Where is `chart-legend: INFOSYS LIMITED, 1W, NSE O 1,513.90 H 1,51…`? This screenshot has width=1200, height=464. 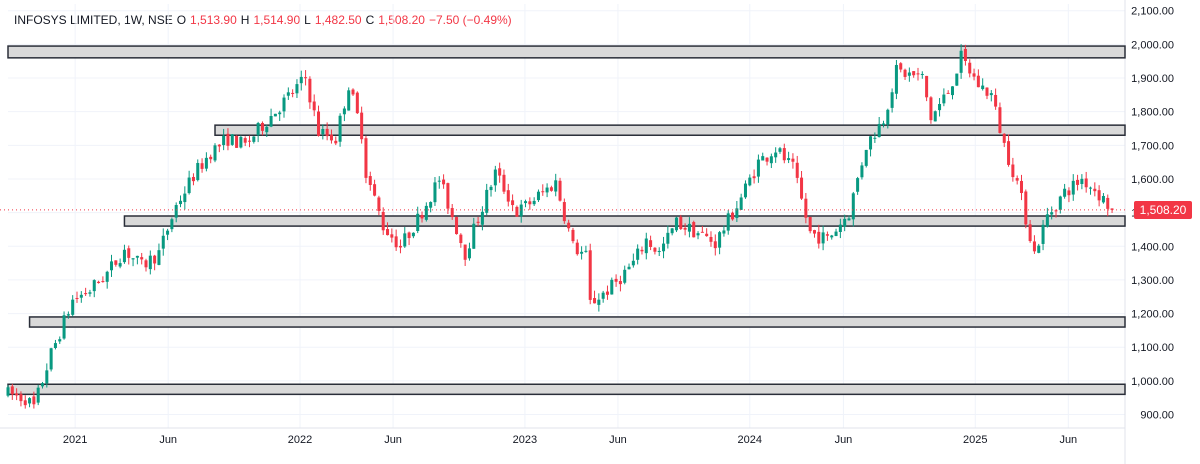 chart-legend: INFOSYS LIMITED, 1W, NSE O 1,513.90 H 1,51… is located at coordinates (263, 20).